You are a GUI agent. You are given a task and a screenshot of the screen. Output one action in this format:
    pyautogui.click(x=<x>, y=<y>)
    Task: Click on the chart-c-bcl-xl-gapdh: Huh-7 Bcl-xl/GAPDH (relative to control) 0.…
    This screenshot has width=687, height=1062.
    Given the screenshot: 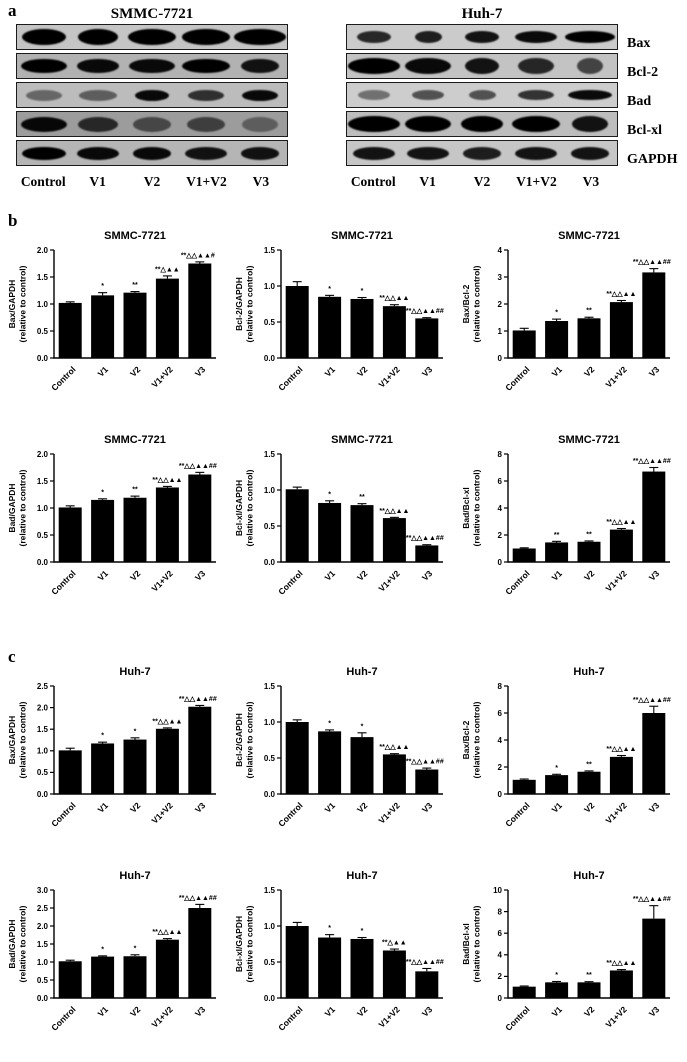 What is the action you would take?
    pyautogui.click(x=346, y=964)
    